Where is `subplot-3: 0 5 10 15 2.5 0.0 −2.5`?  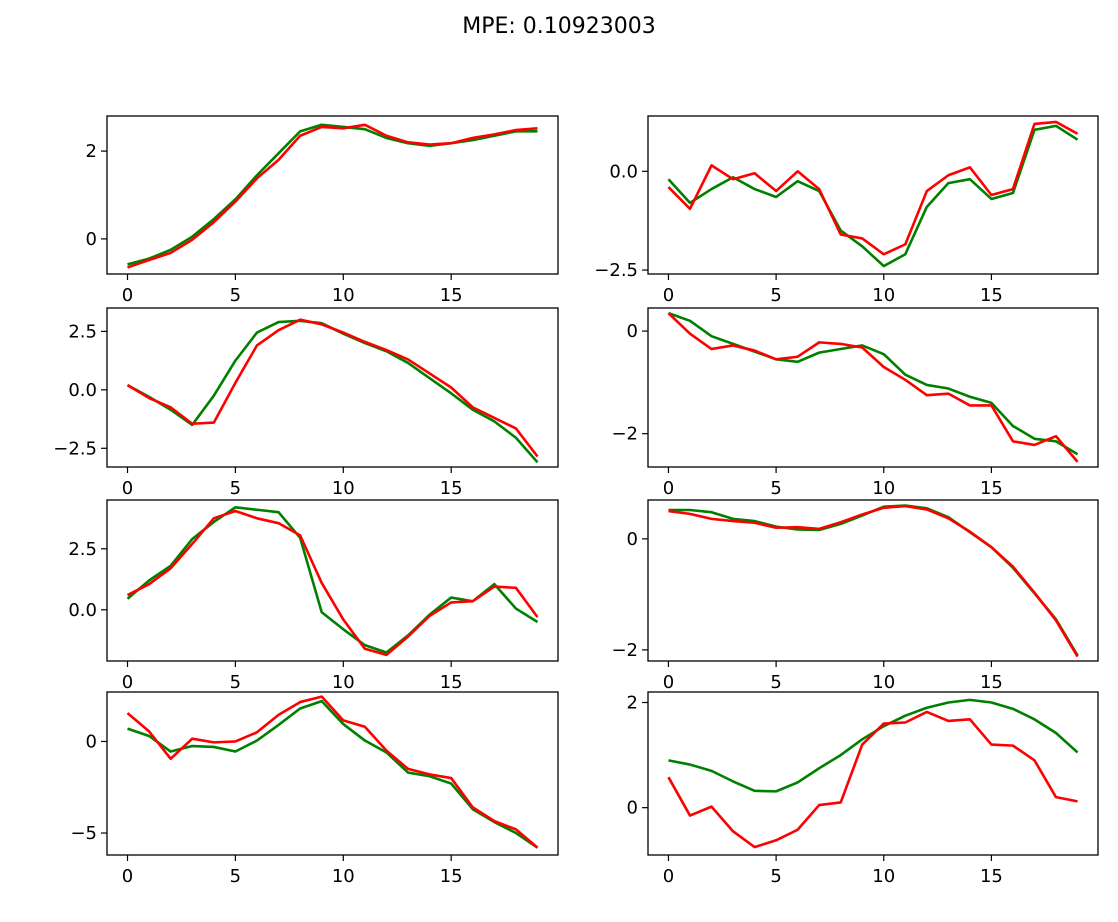
subplot-3: 0 5 10 15 2.5 0.0 −2.5 is located at coordinates (306, 403).